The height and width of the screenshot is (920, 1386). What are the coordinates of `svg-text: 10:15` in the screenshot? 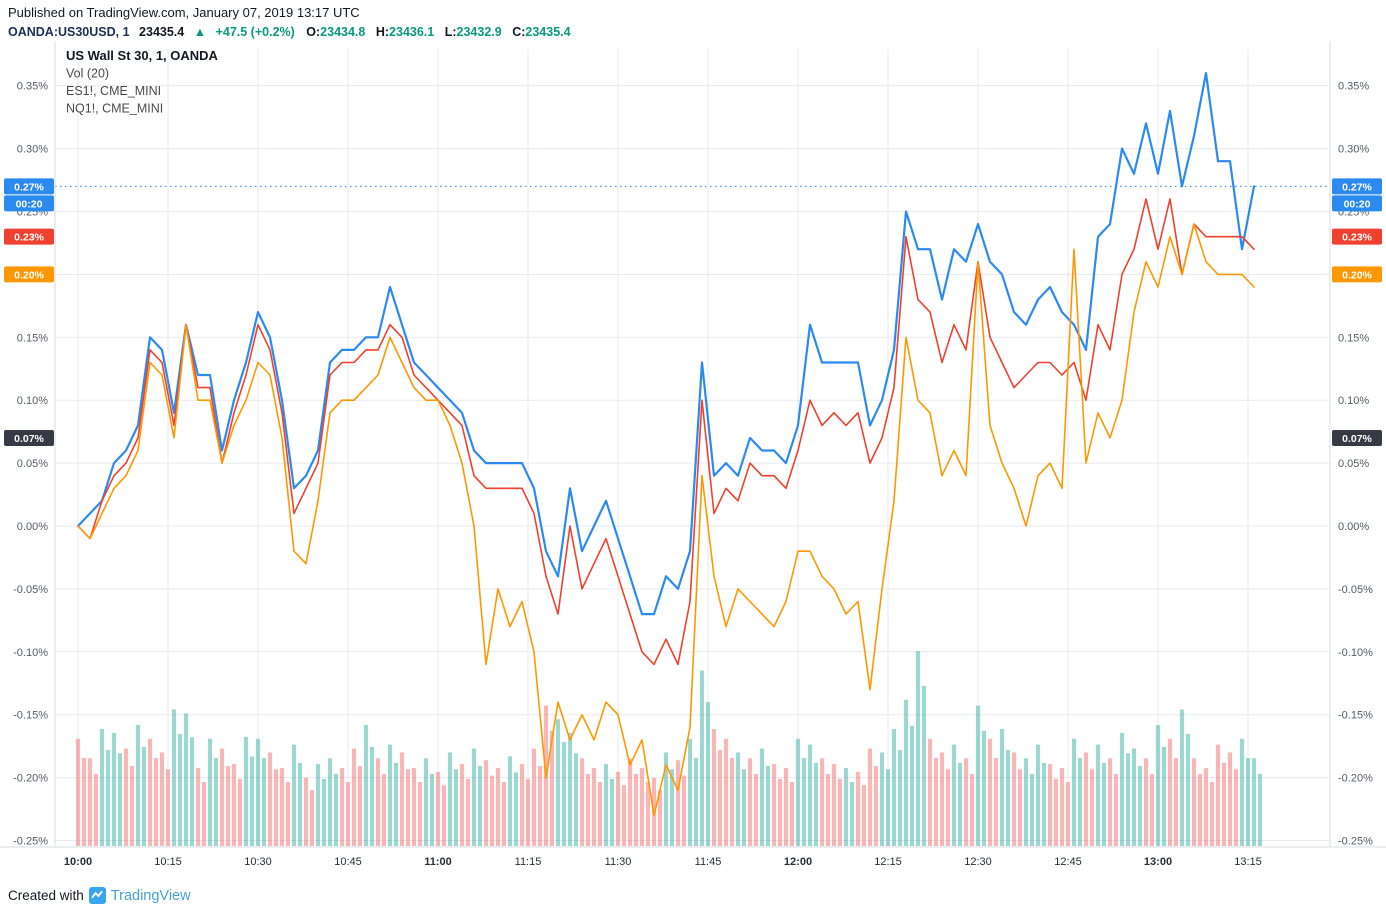 It's located at (168, 862).